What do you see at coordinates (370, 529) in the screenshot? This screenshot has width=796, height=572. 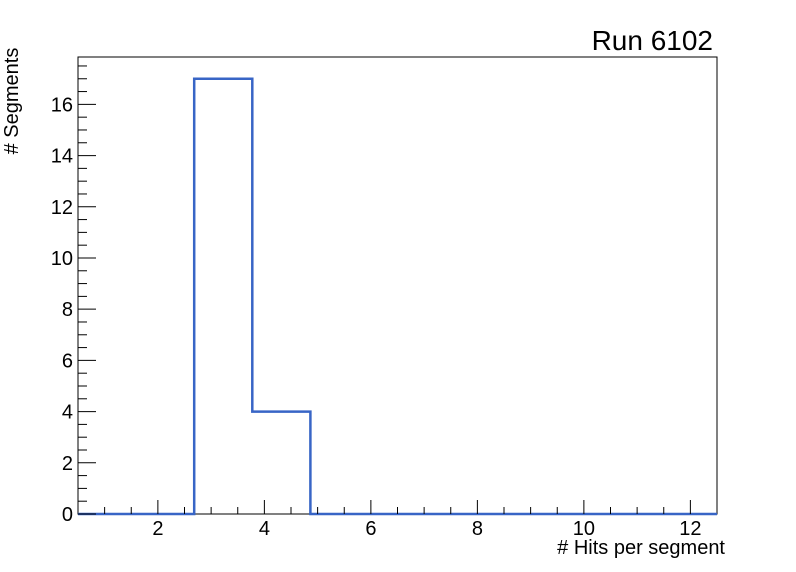 I see `x-tick-label: 6` at bounding box center [370, 529].